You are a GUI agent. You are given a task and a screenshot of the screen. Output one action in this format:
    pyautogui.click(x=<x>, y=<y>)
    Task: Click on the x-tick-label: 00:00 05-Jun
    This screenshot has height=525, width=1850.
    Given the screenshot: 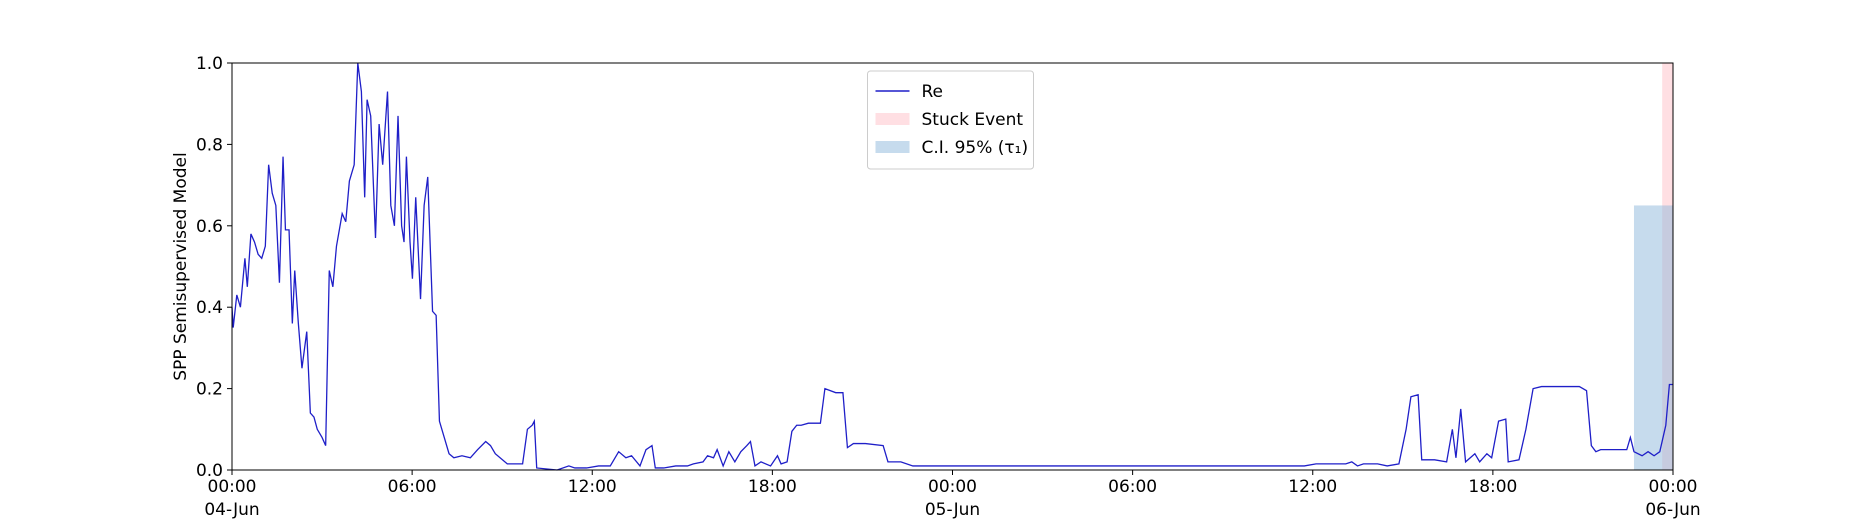 What is the action you would take?
    pyautogui.click(x=952, y=498)
    